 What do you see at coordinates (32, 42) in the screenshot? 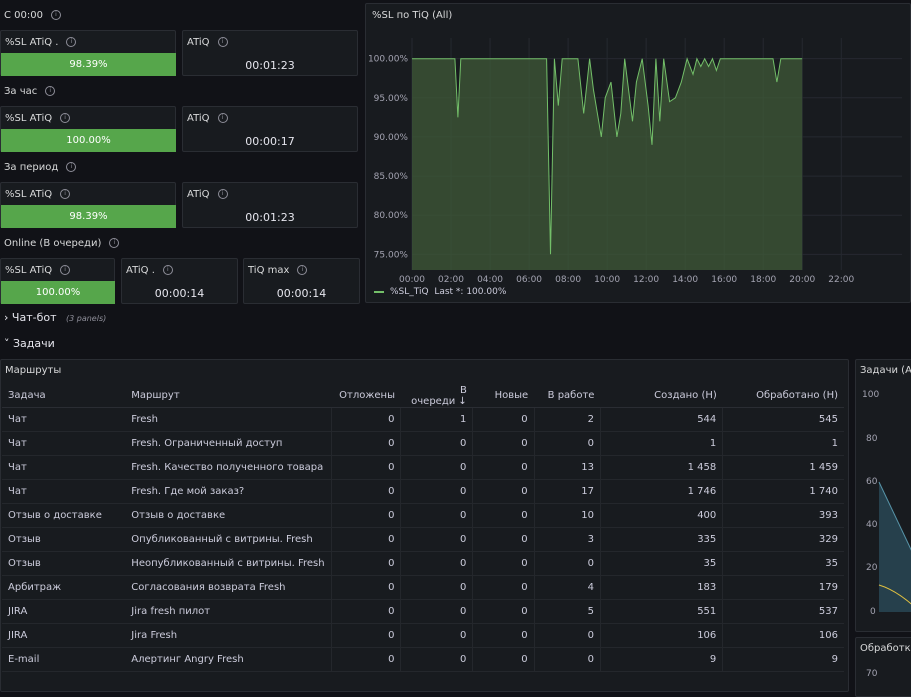
I see `panel-title: %SL ATiQ .` at bounding box center [32, 42].